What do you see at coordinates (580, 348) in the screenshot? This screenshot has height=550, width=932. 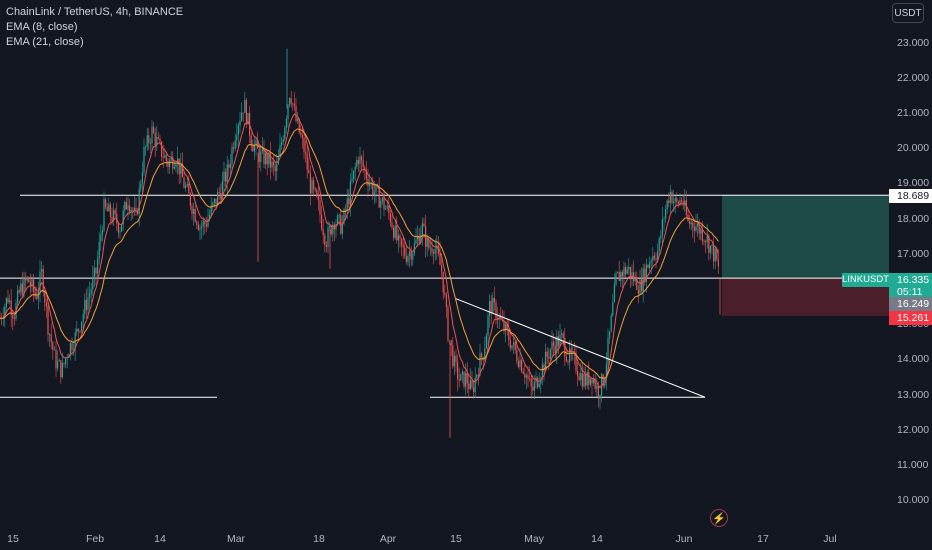 I see `trendline` at bounding box center [580, 348].